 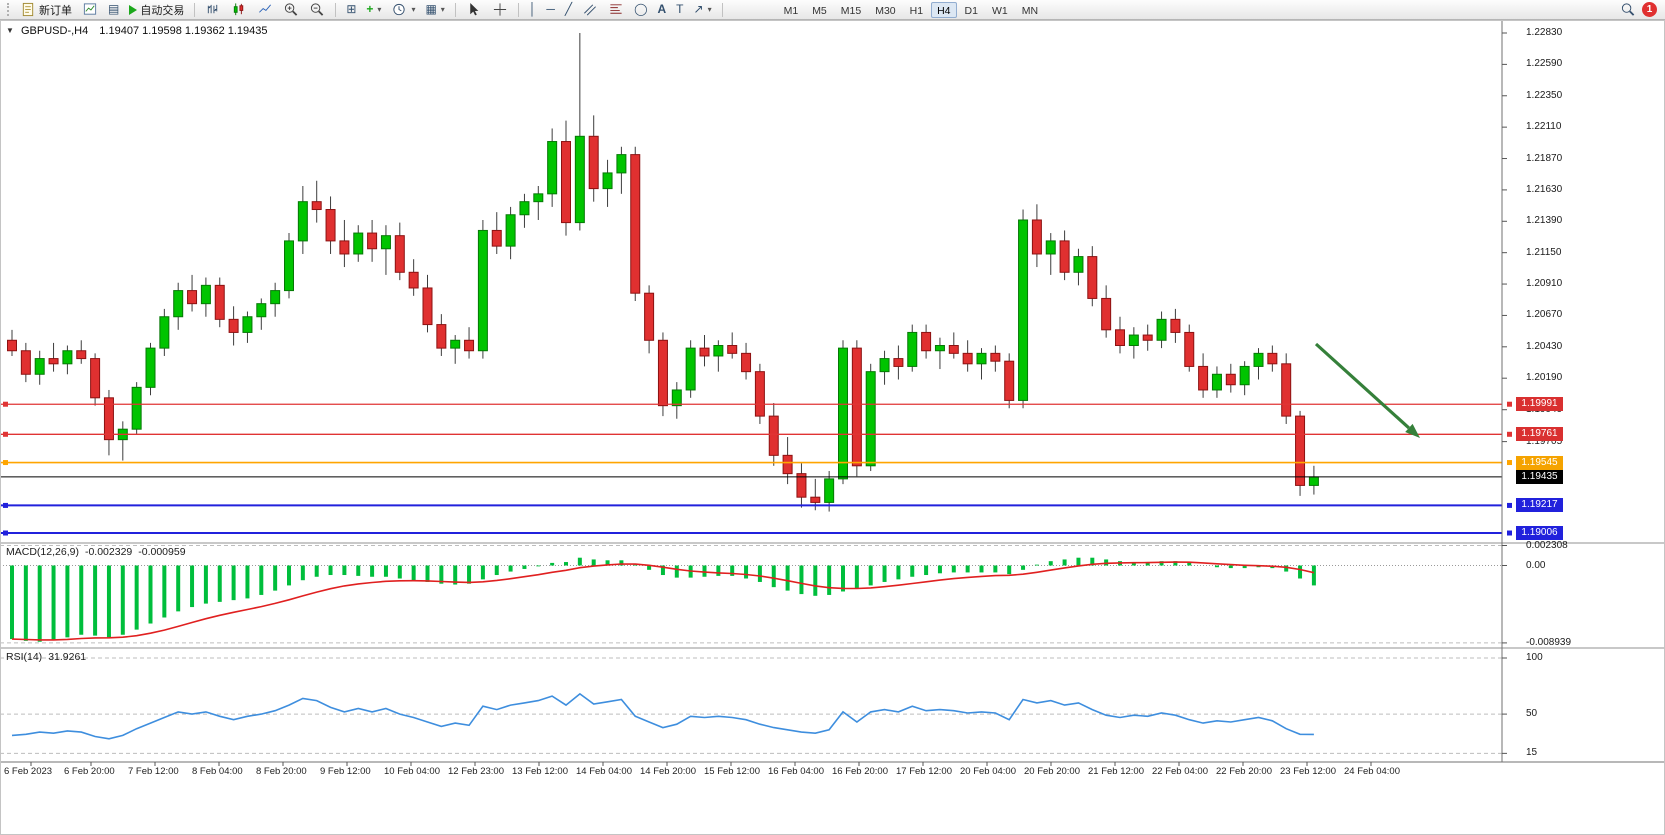 I want to click on text-icon: A, so click(x=662, y=9).